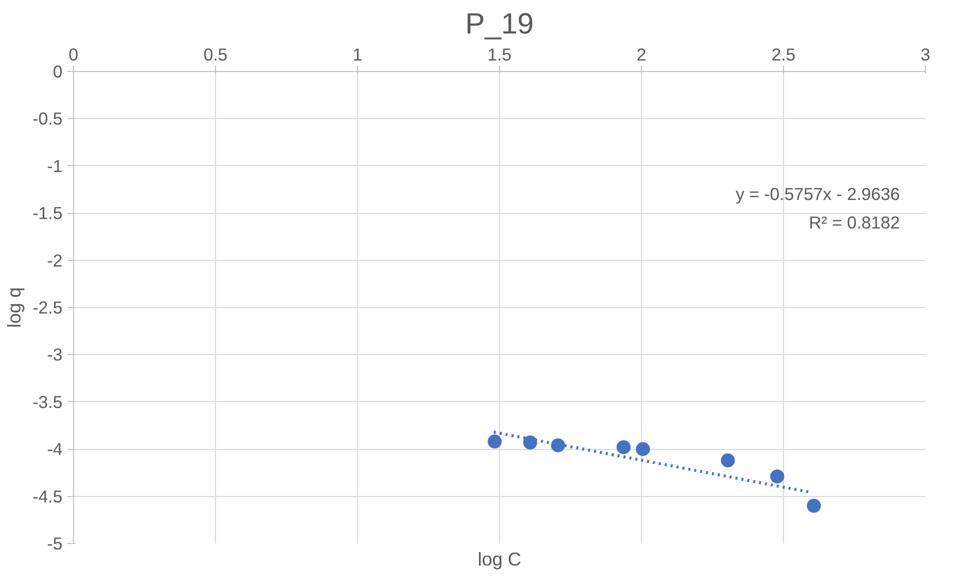 The width and height of the screenshot is (963, 580). I want to click on y-tick-label: -1, so click(55, 166).